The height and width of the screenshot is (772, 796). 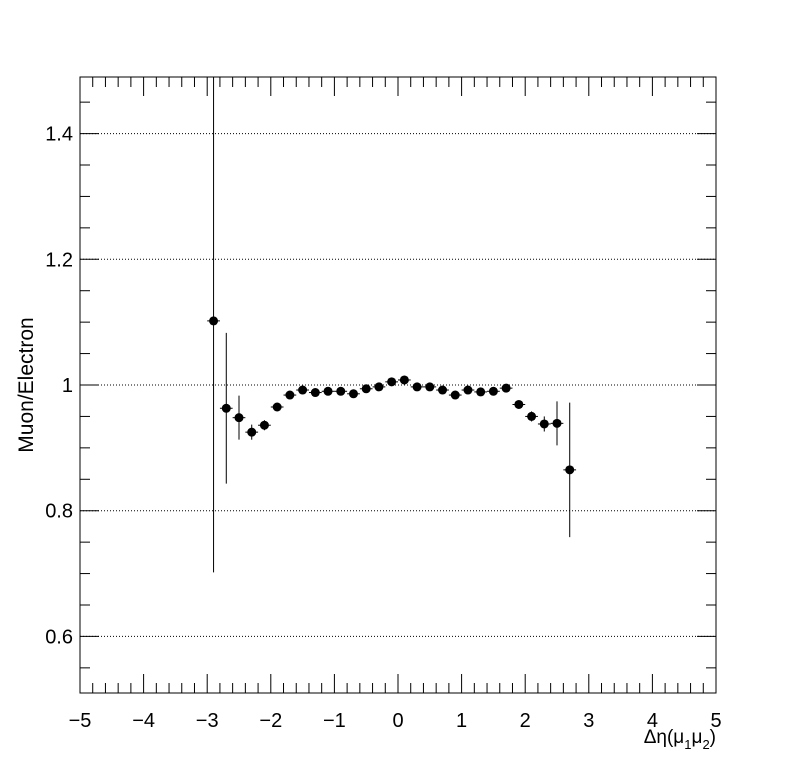 What do you see at coordinates (59, 637) in the screenshot?
I see `y-tick-label: 0.6` at bounding box center [59, 637].